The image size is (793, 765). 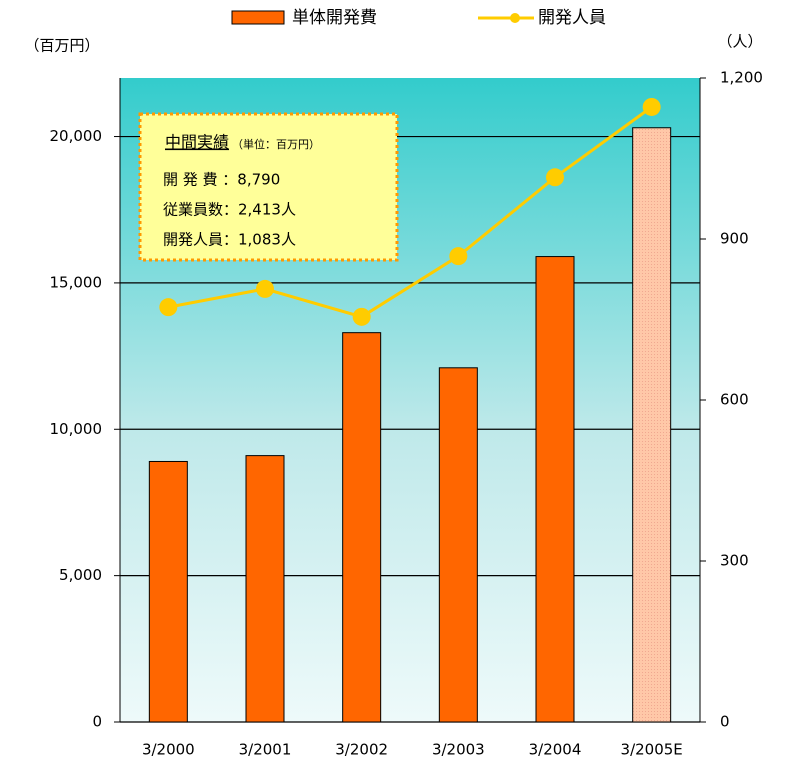 What do you see at coordinates (276, 144) in the screenshot?
I see `annotation-unit: （単位：百万円）` at bounding box center [276, 144].